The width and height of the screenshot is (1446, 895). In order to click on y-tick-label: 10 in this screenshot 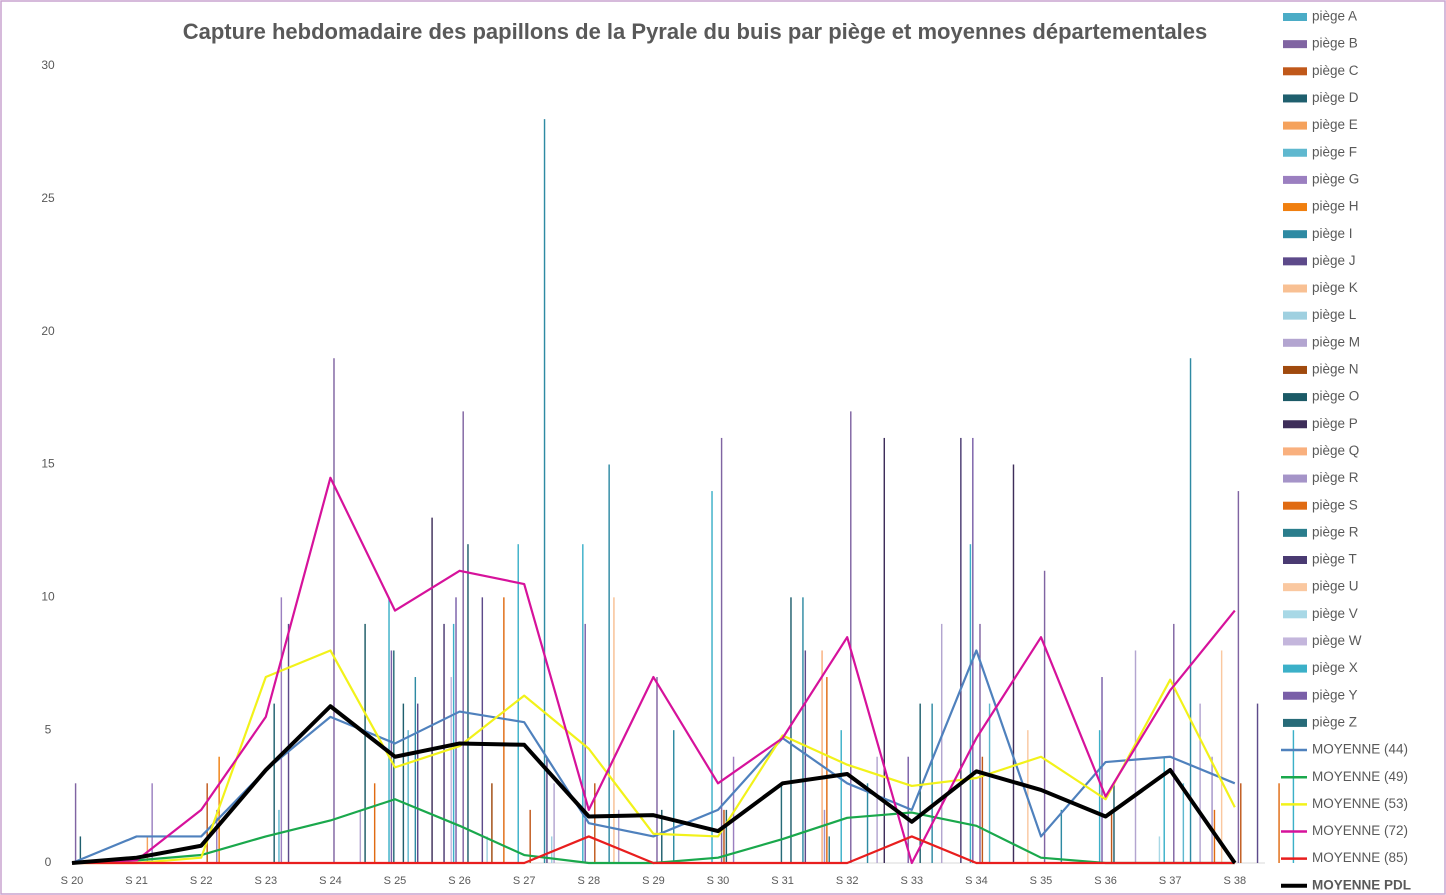, I will do `click(48, 597)`.